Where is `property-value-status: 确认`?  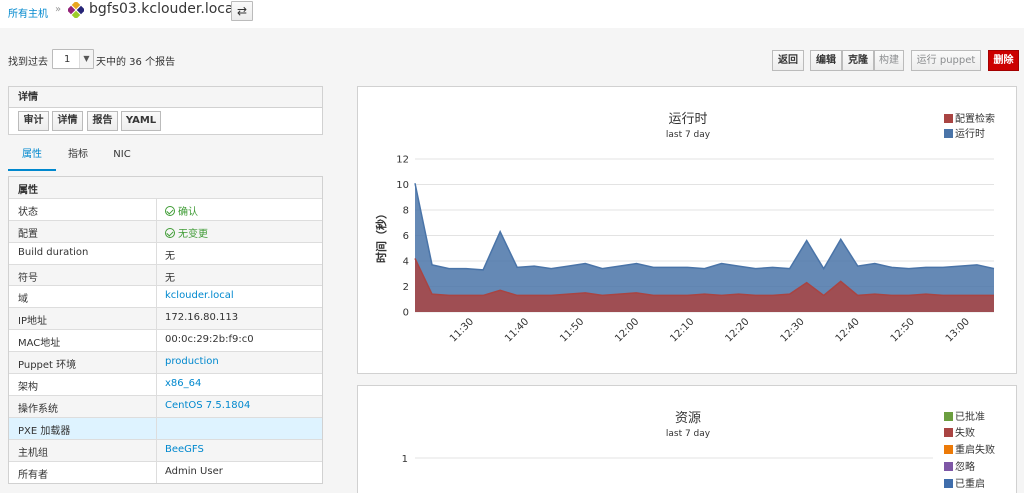 property-value-status: 确认 is located at coordinates (181, 210).